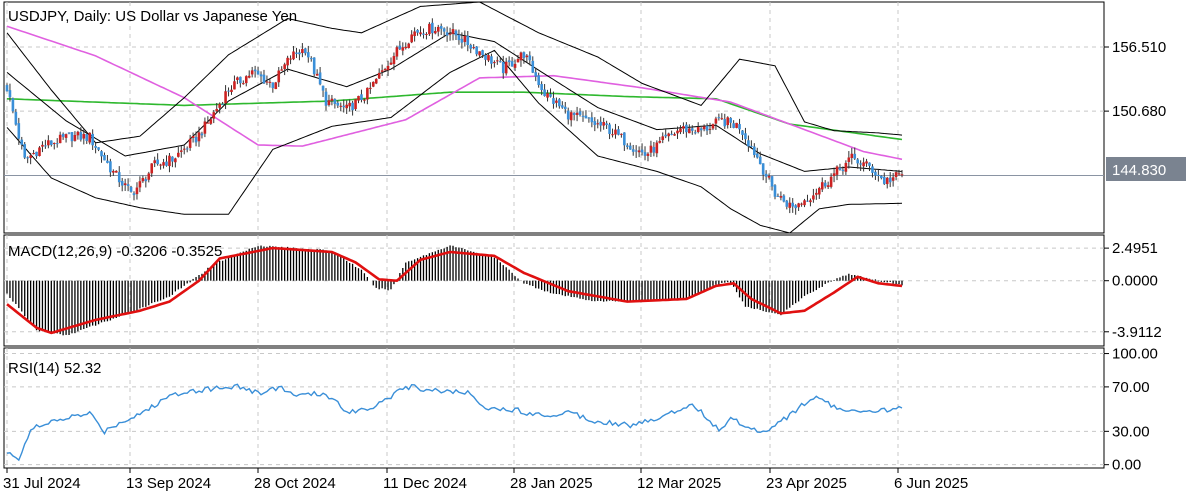 The width and height of the screenshot is (1200, 500). What do you see at coordinates (679, 483) in the screenshot?
I see `x-tick-label: 12 Mar 2025` at bounding box center [679, 483].